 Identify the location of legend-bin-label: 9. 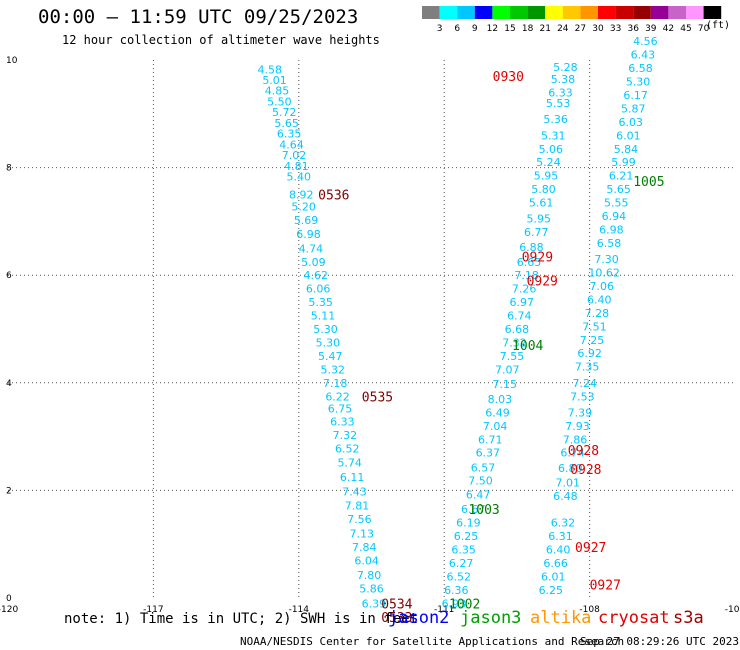
(475, 29).